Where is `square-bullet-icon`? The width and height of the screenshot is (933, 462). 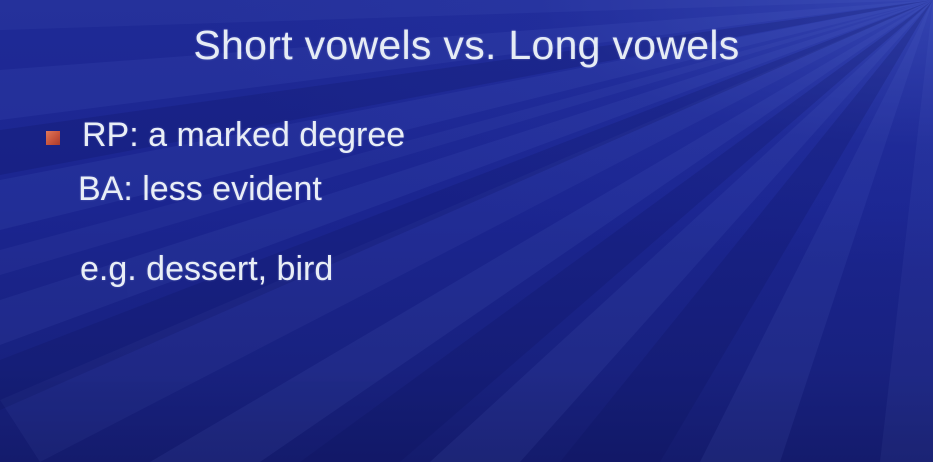
square-bullet-icon is located at coordinates (53, 137).